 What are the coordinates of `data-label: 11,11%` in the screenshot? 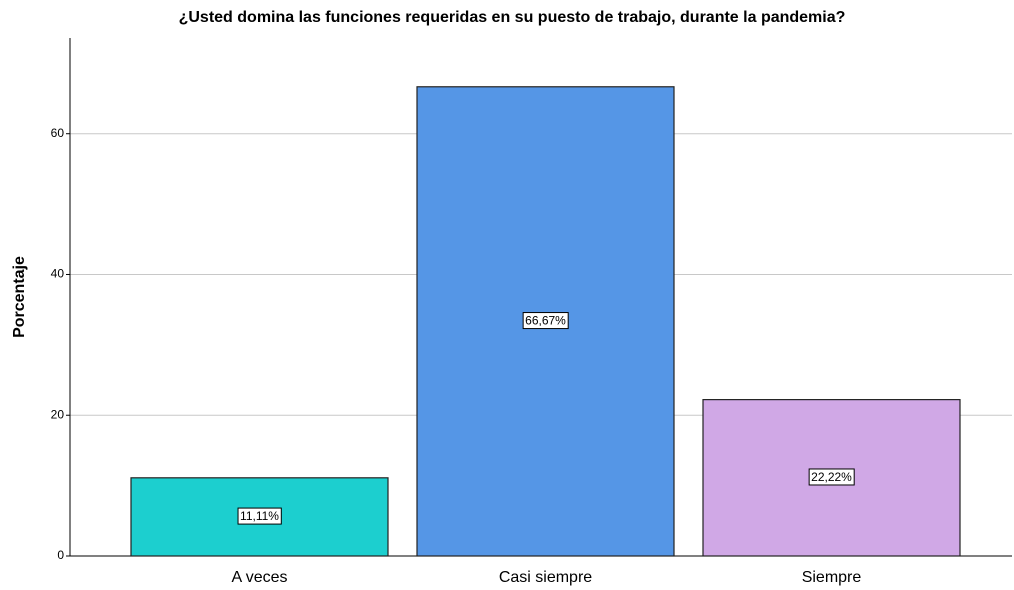 It's located at (259, 516).